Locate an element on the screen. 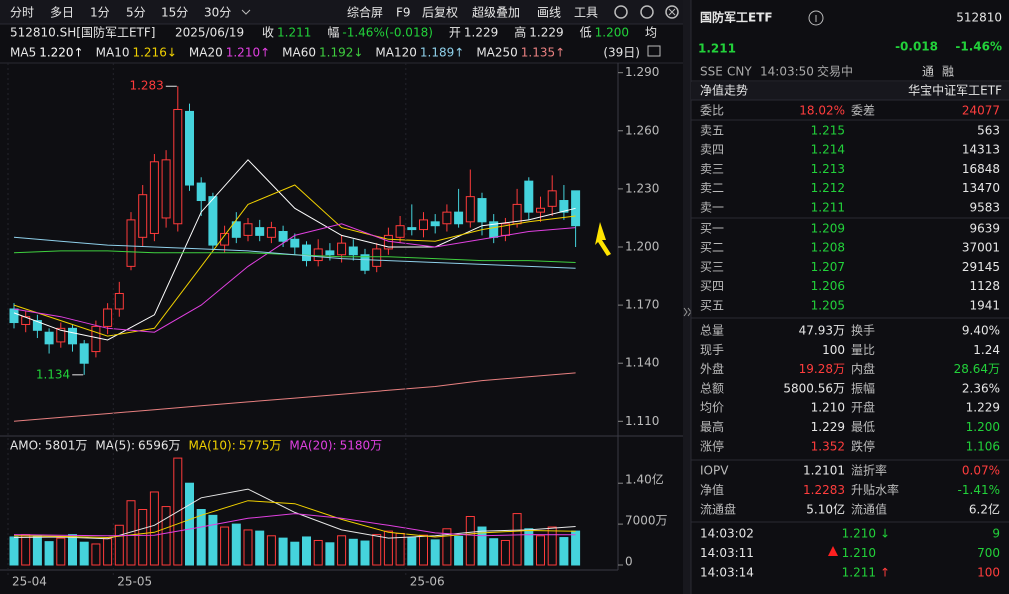 This screenshot has height=594, width=1009. tool-button: F9 is located at coordinates (403, 13).